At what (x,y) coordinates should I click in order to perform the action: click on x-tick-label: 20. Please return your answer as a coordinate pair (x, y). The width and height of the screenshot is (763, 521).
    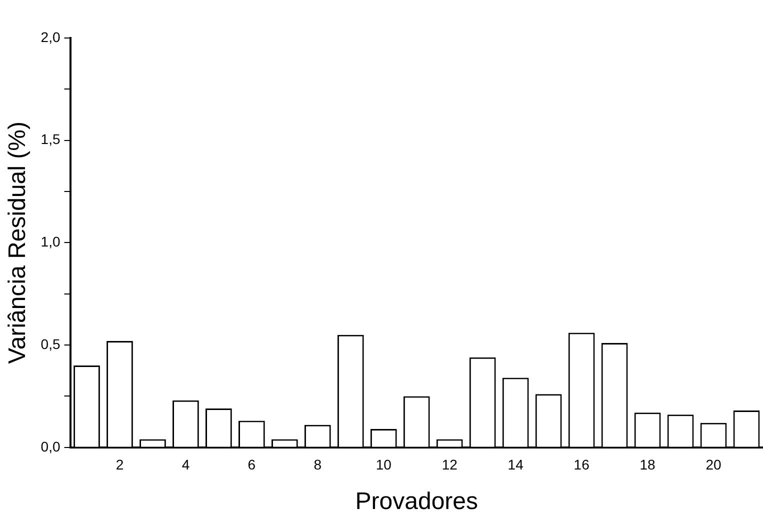
    Looking at the image, I should click on (714, 464).